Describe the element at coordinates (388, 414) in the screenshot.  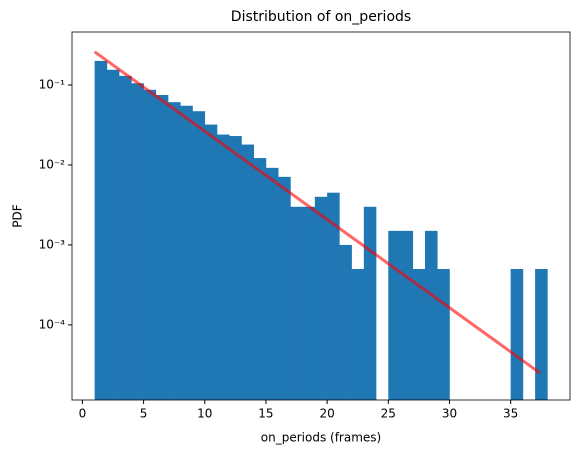
I see `x-tick-label: 25` at that location.